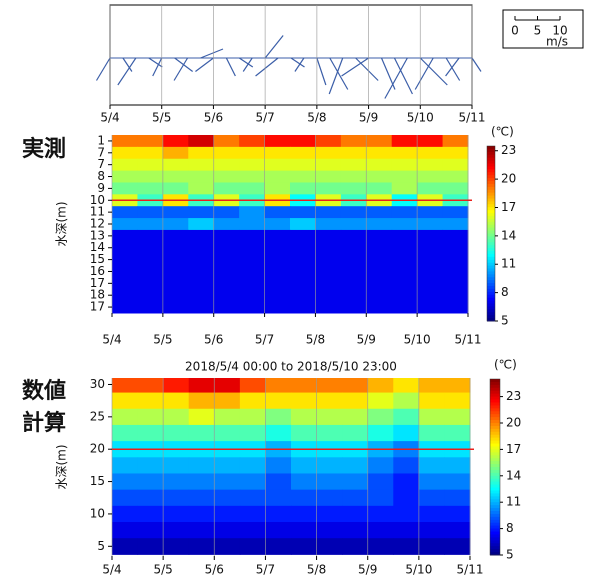 The image size is (598, 579). Describe the element at coordinates (44, 391) in the screenshot. I see `panel-label: 数値` at that location.